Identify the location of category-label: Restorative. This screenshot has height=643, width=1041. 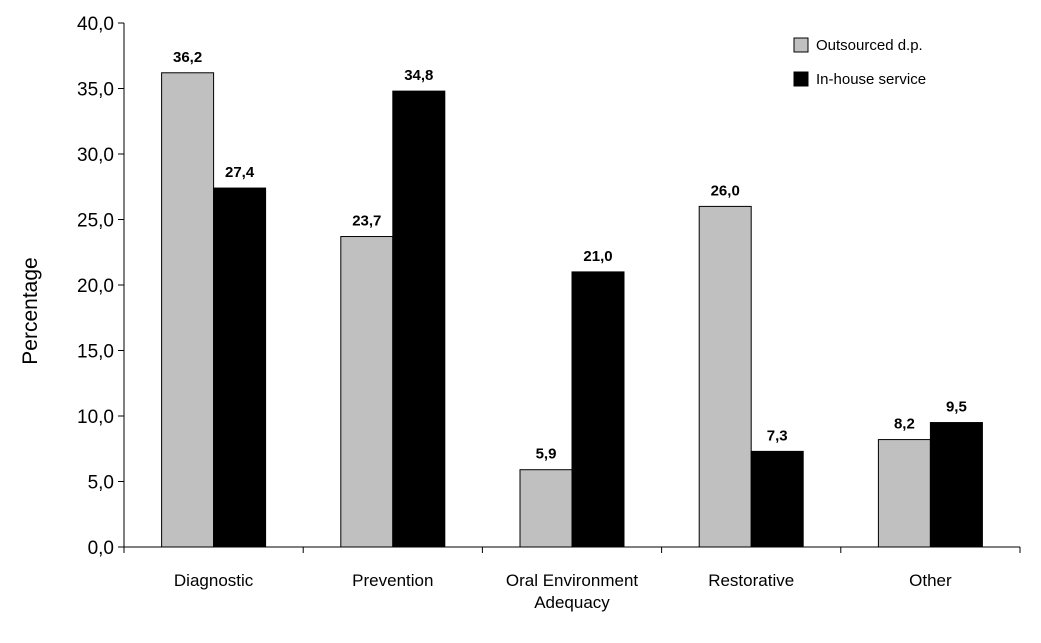
(751, 580).